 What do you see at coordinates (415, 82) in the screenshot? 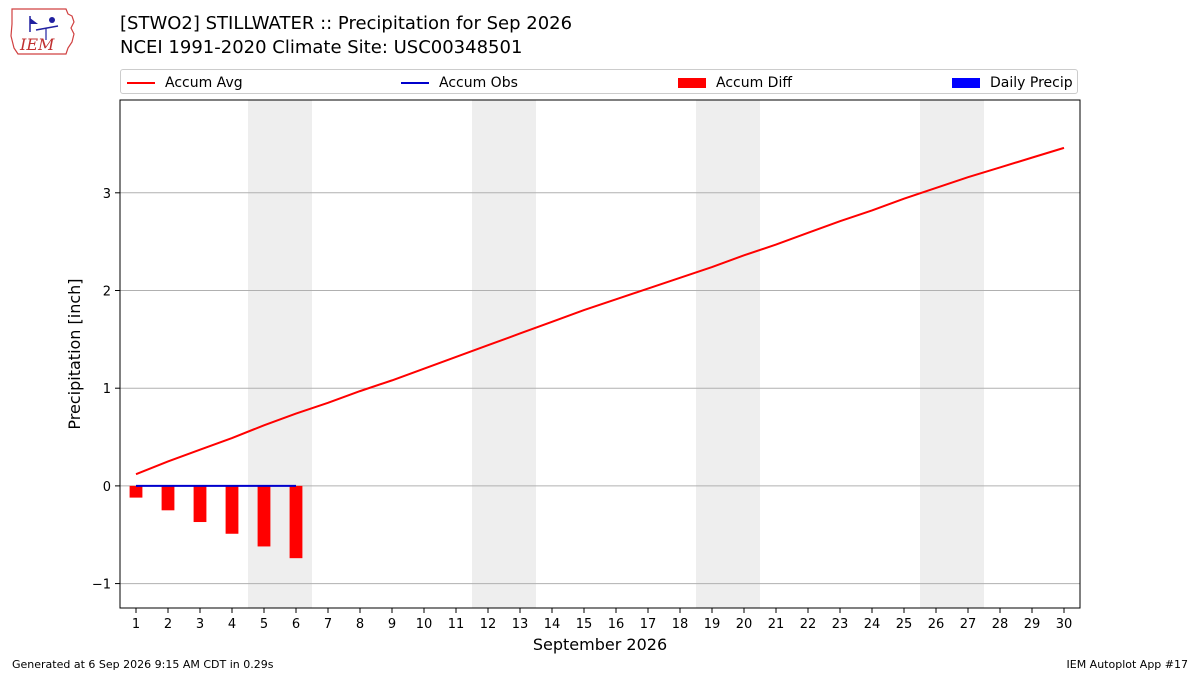
I see `accum-obs-swatch` at bounding box center [415, 82].